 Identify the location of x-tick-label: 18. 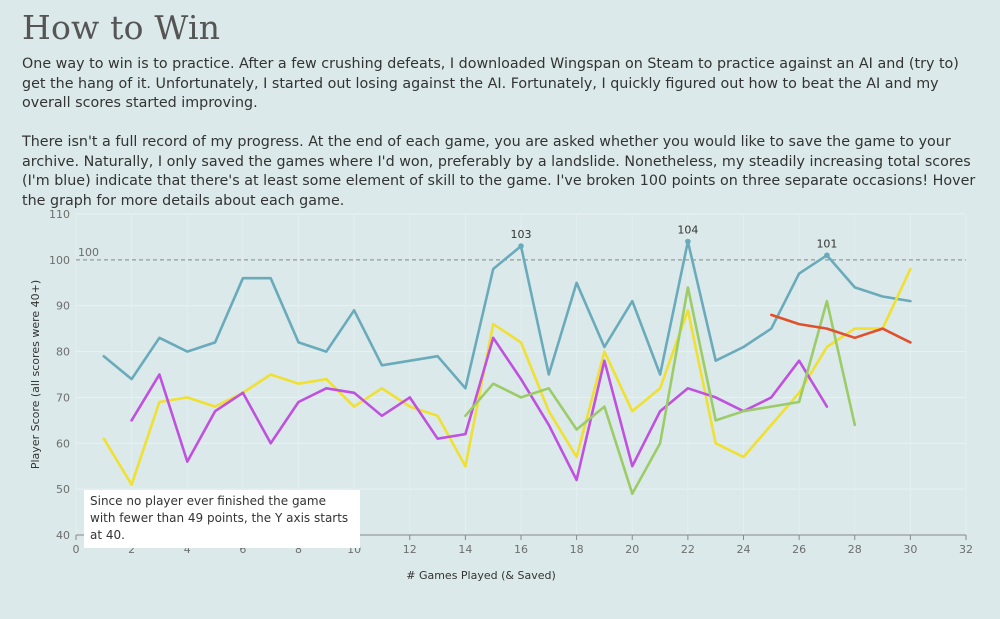
(577, 549).